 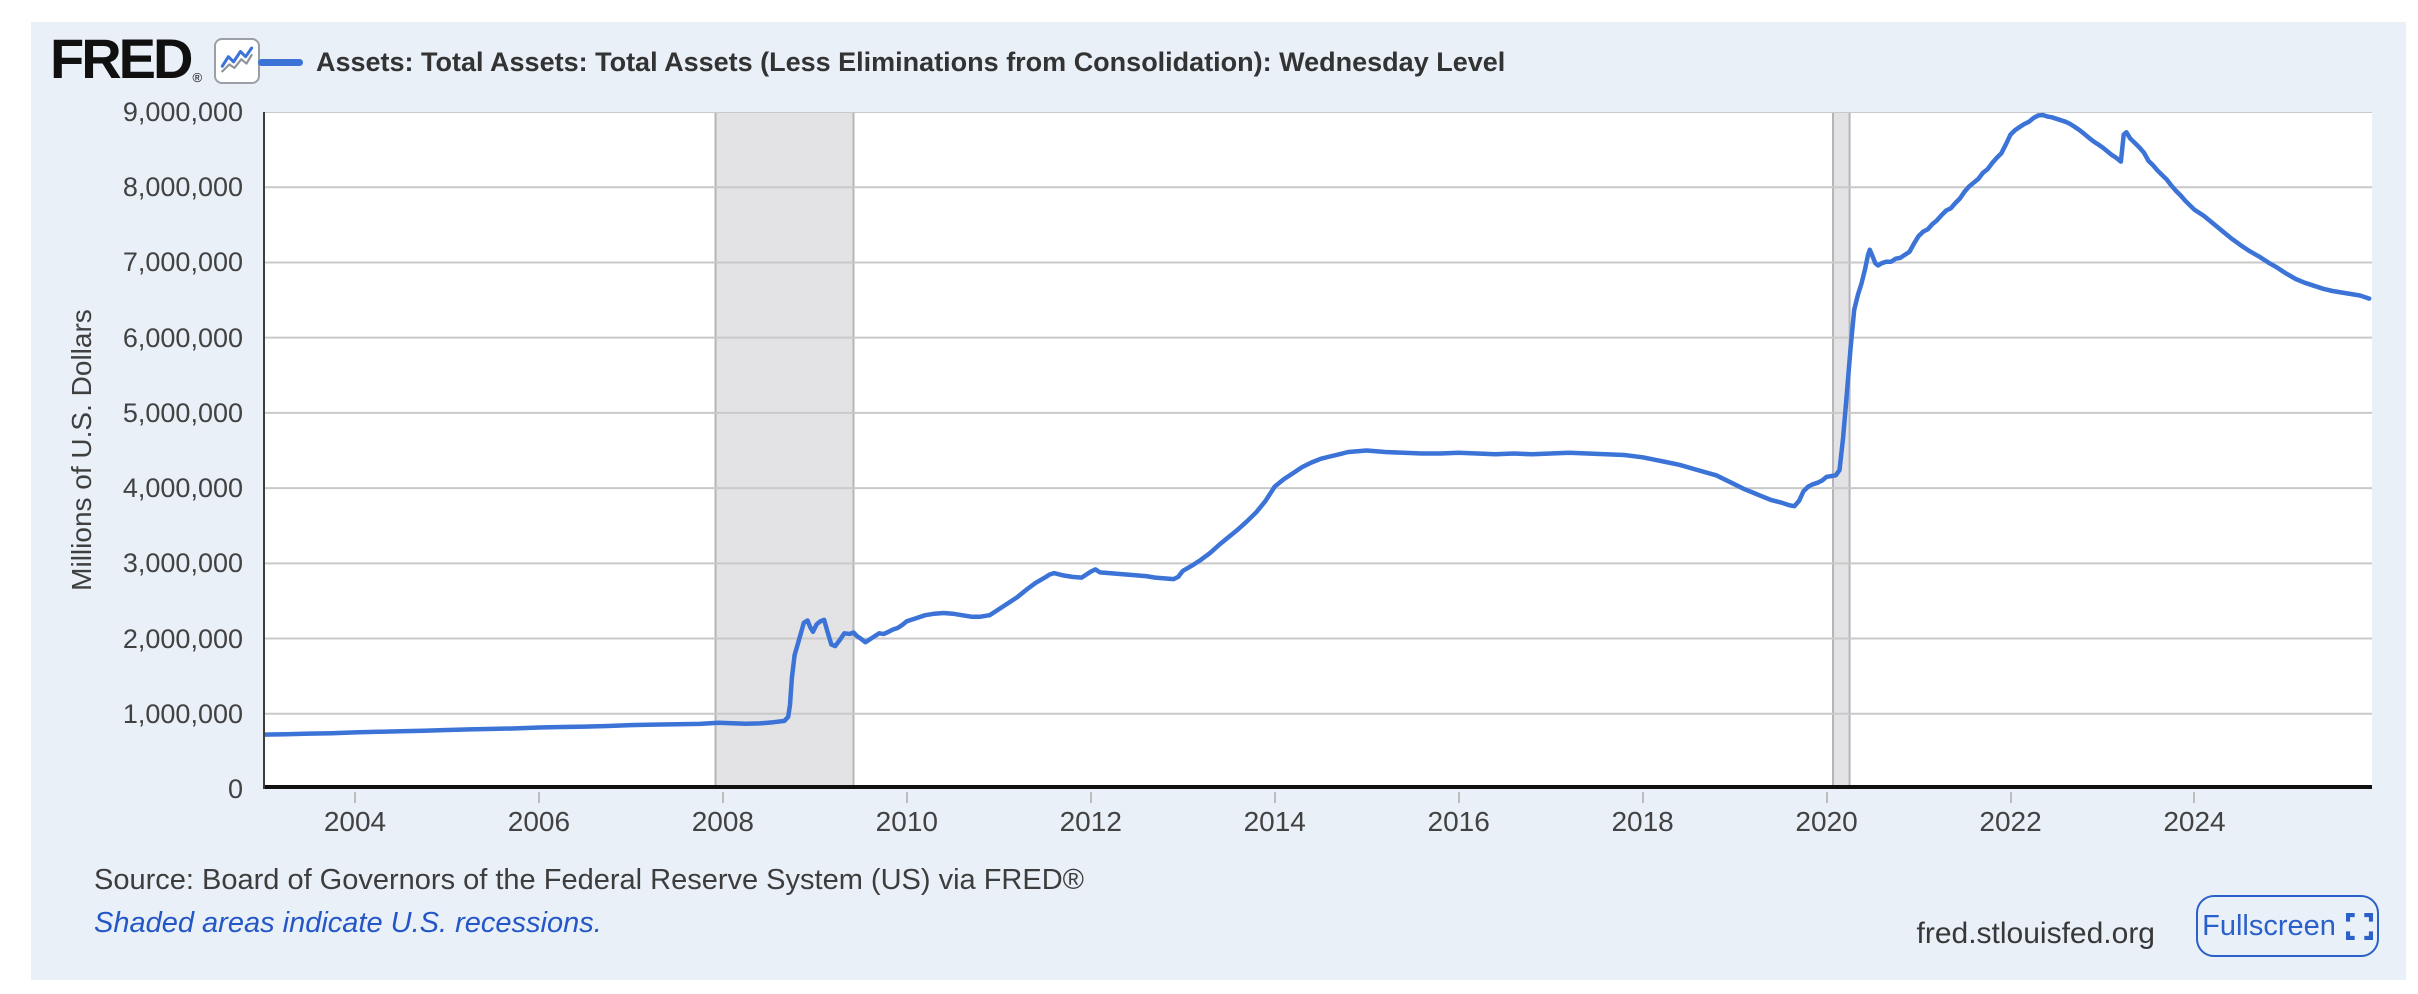 I want to click on fred-logo-text: FRED, so click(x=121, y=58).